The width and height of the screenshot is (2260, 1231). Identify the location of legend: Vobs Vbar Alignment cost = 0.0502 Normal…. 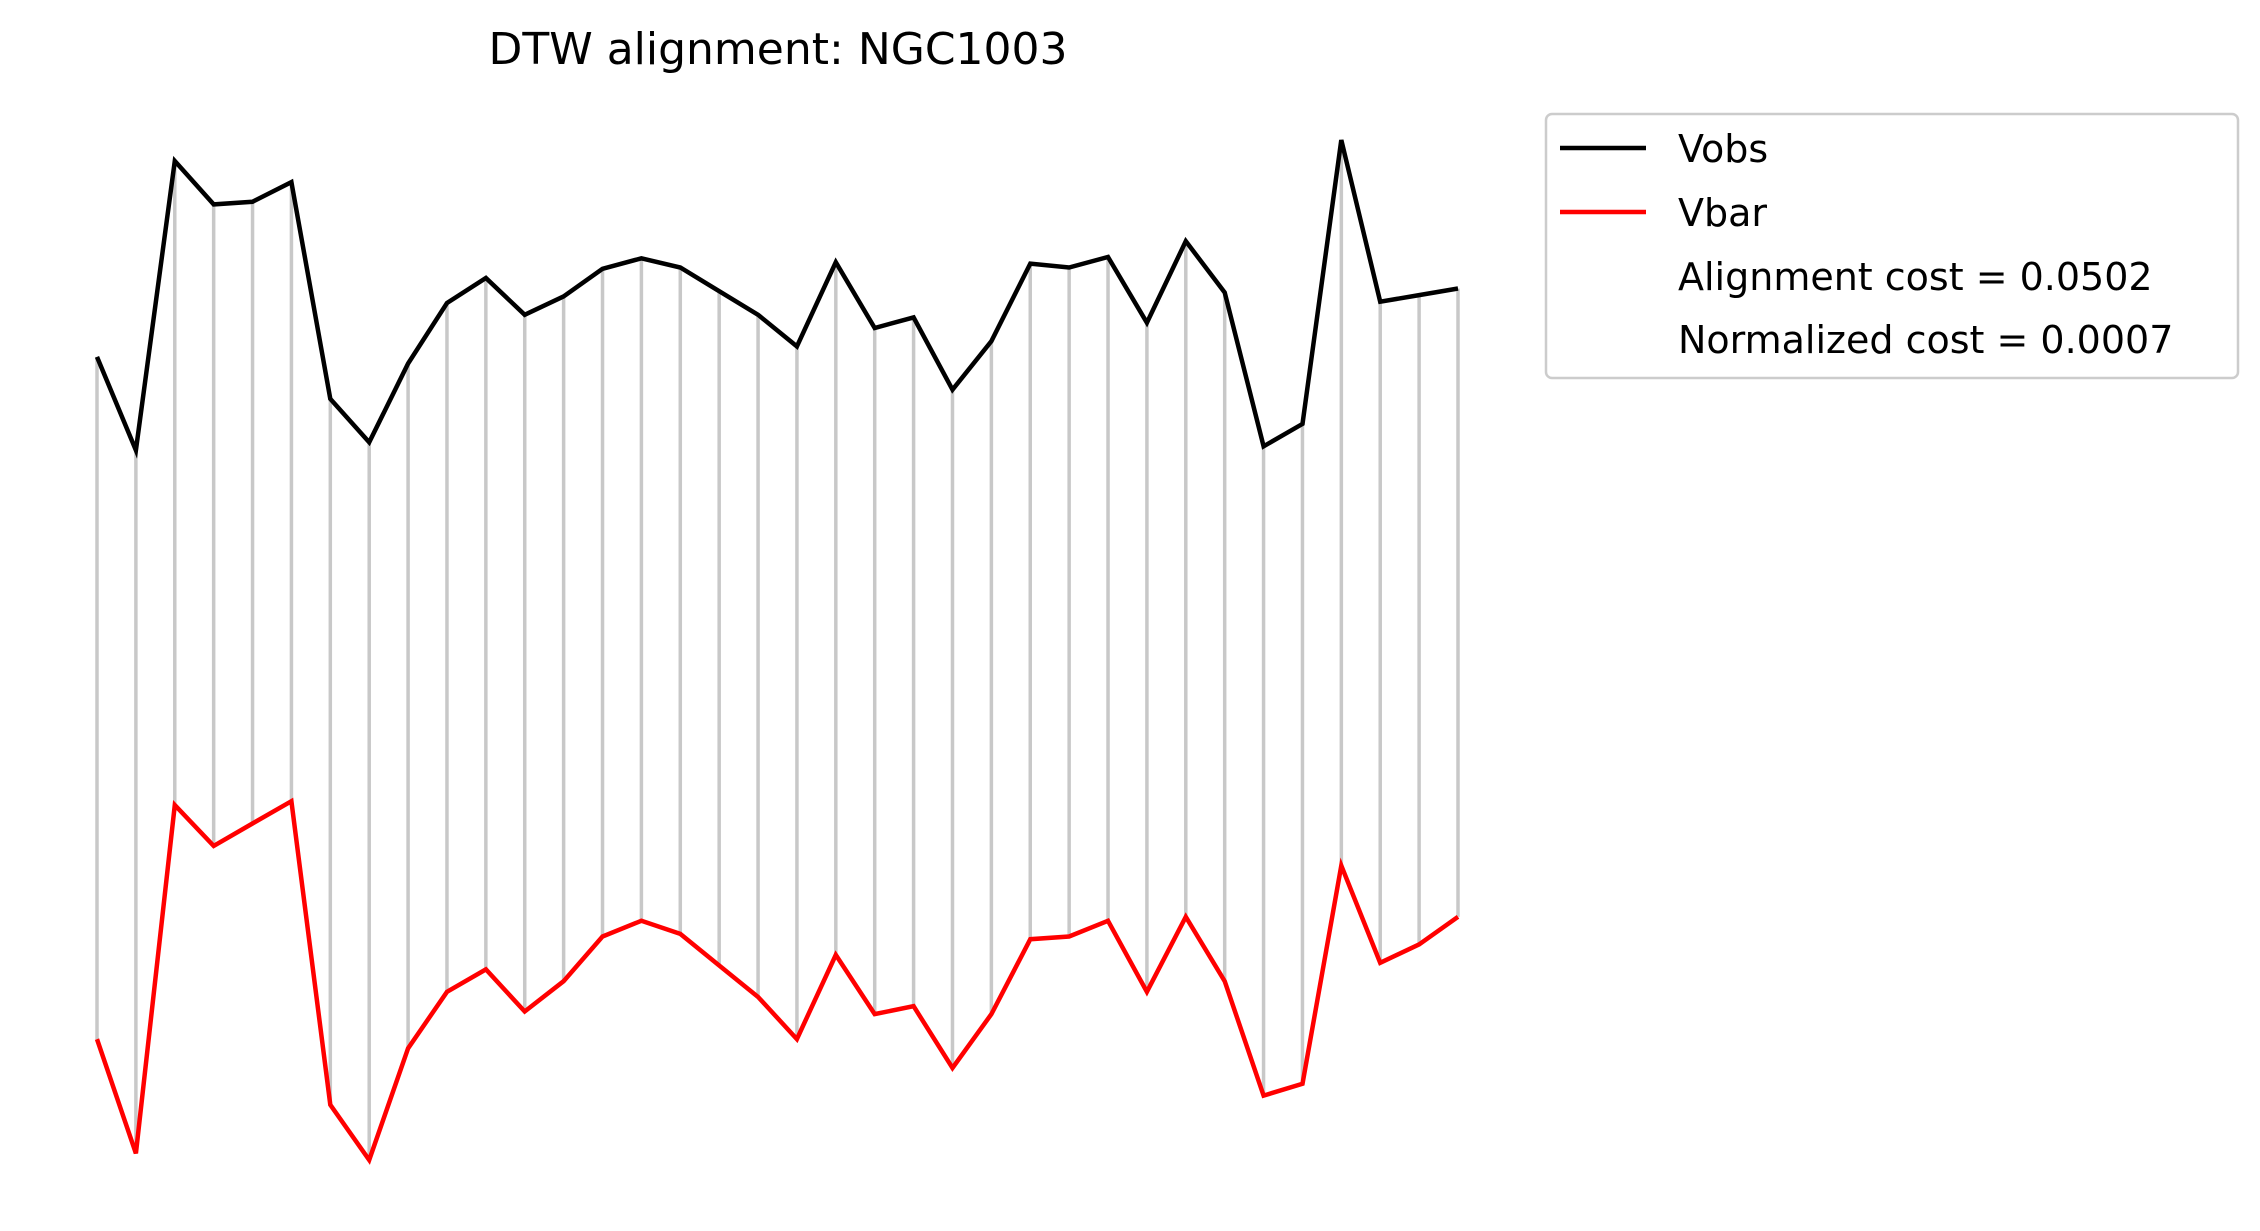
(1892, 246).